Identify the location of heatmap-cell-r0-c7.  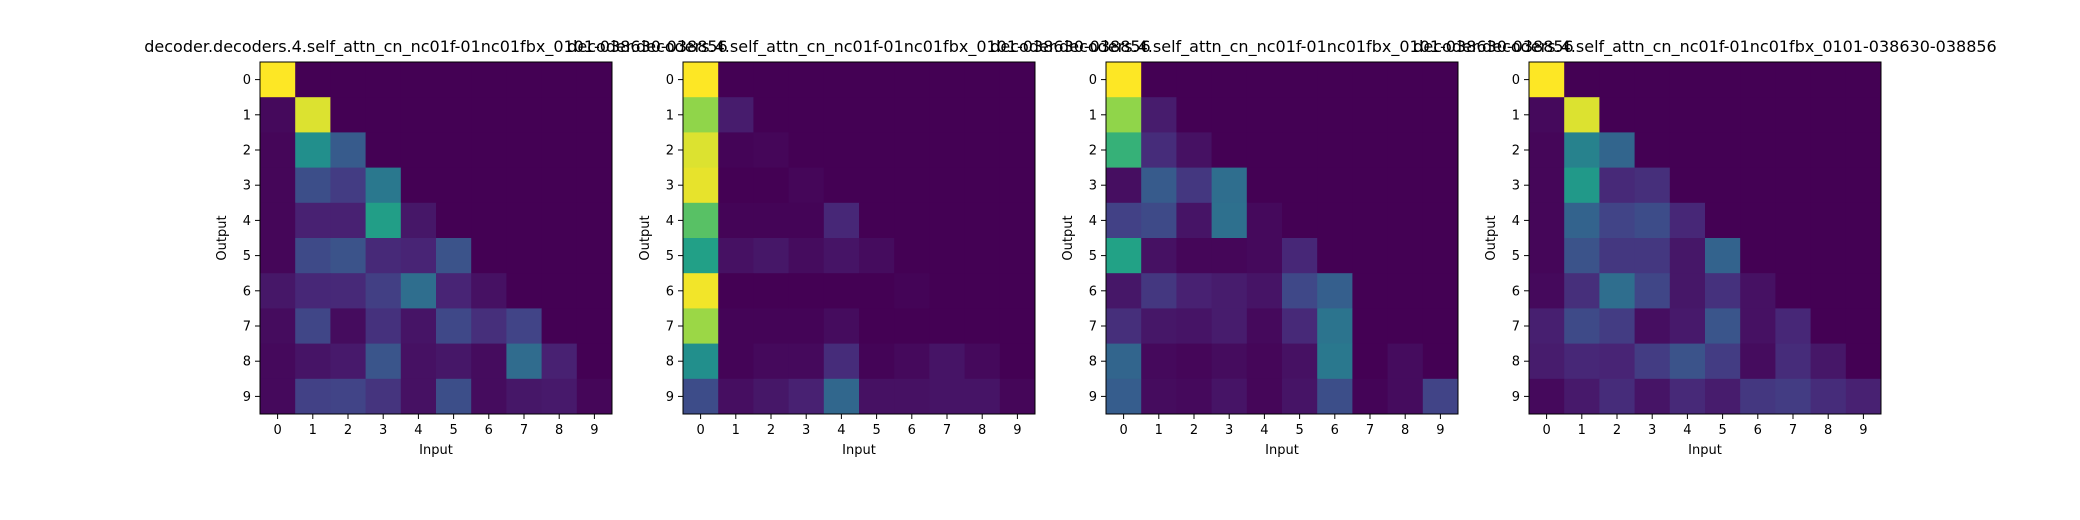
(947, 80).